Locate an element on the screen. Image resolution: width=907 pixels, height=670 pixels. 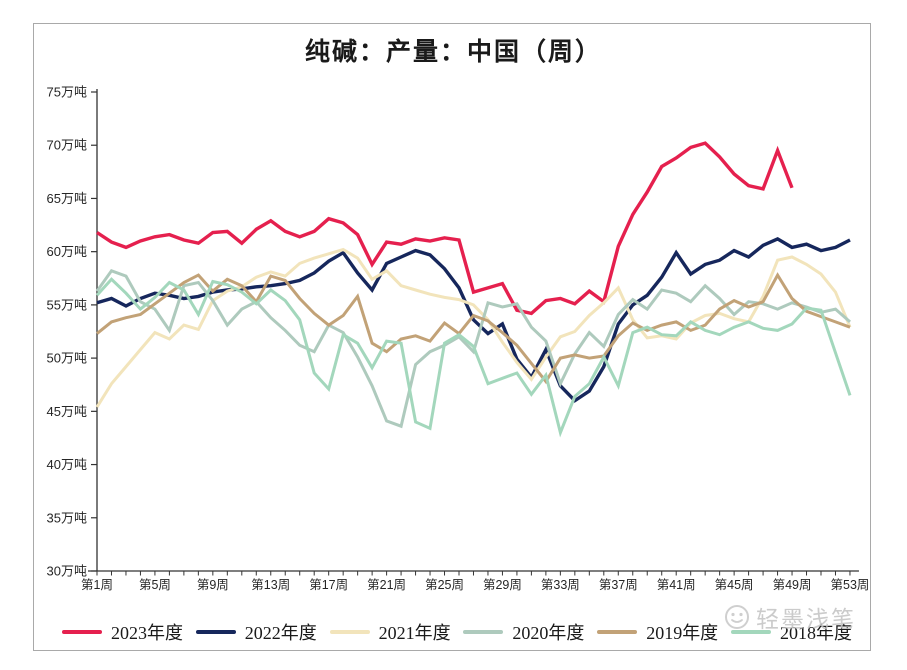
x-tick-label: 第33周 is located at coordinates (560, 585).